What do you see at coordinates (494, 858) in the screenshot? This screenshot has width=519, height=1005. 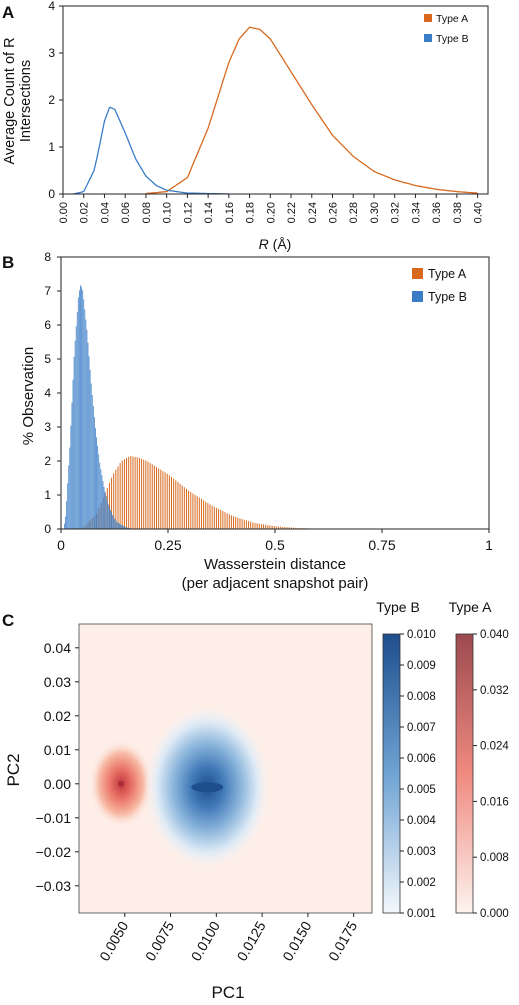 I see `colorbar-tick-label: 0.008` at bounding box center [494, 858].